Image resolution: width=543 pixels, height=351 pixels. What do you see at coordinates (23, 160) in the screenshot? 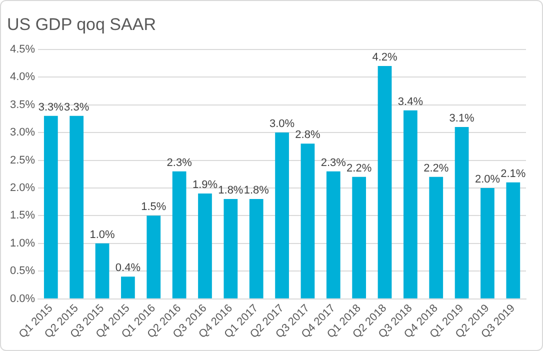
I see `y-tick-label: 2.5%` at bounding box center [23, 160].